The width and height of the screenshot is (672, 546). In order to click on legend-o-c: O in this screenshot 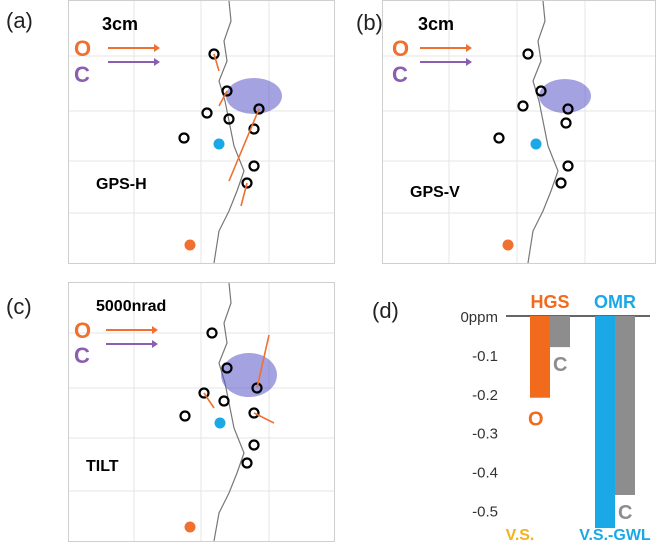, I will do `click(83, 330)`.